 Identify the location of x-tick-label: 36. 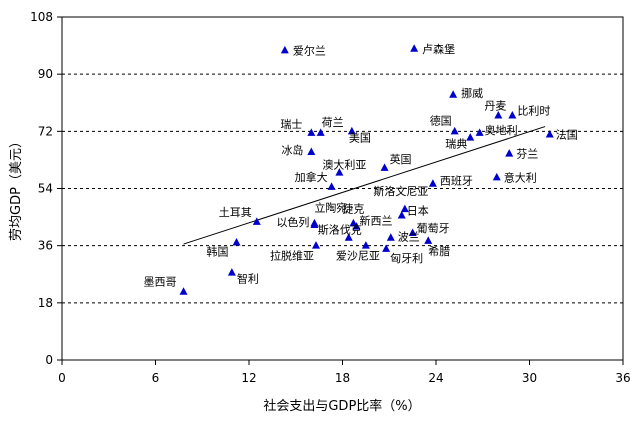
(622, 378).